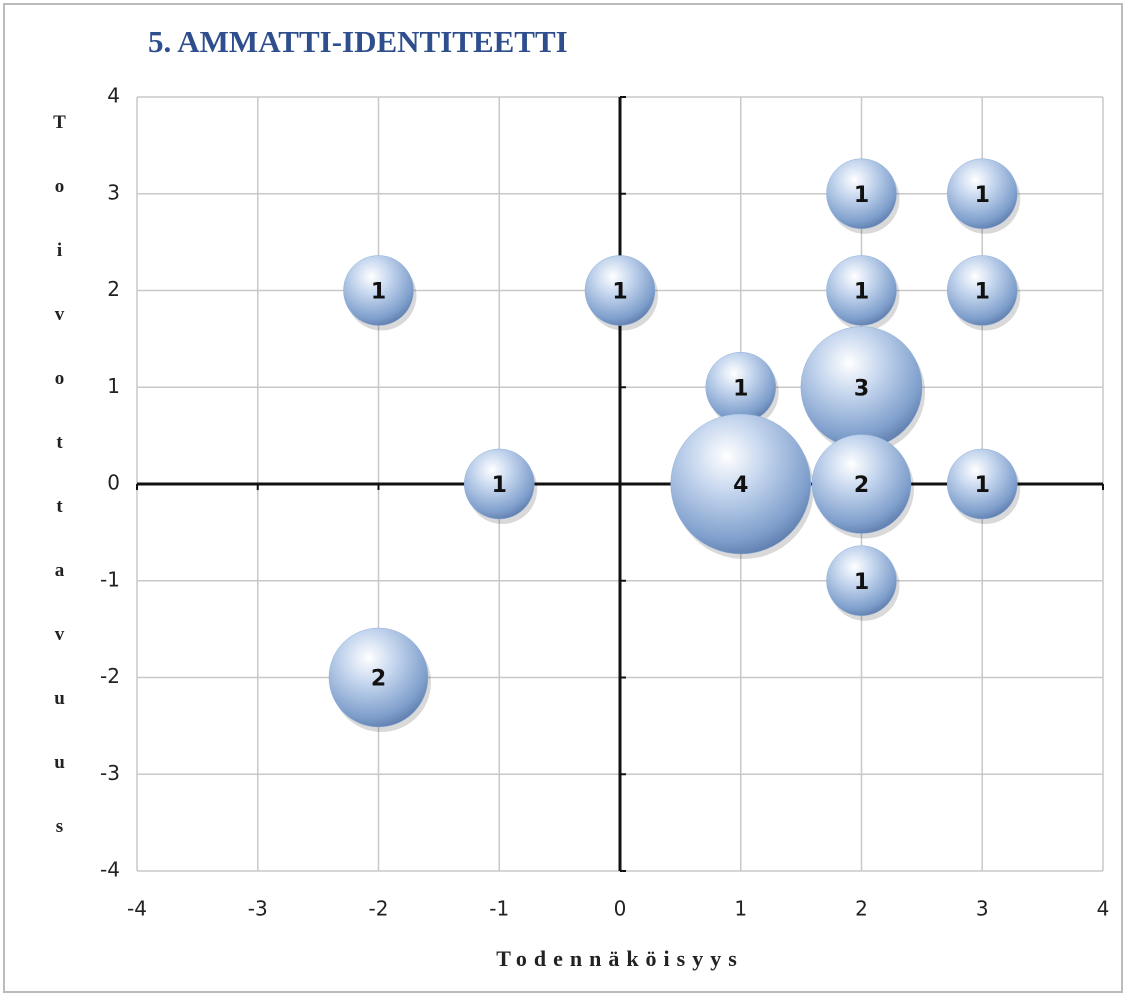 Image resolution: width=1126 pixels, height=996 pixels. What do you see at coordinates (113, 386) in the screenshot?
I see `y-tick-label: 1` at bounding box center [113, 386].